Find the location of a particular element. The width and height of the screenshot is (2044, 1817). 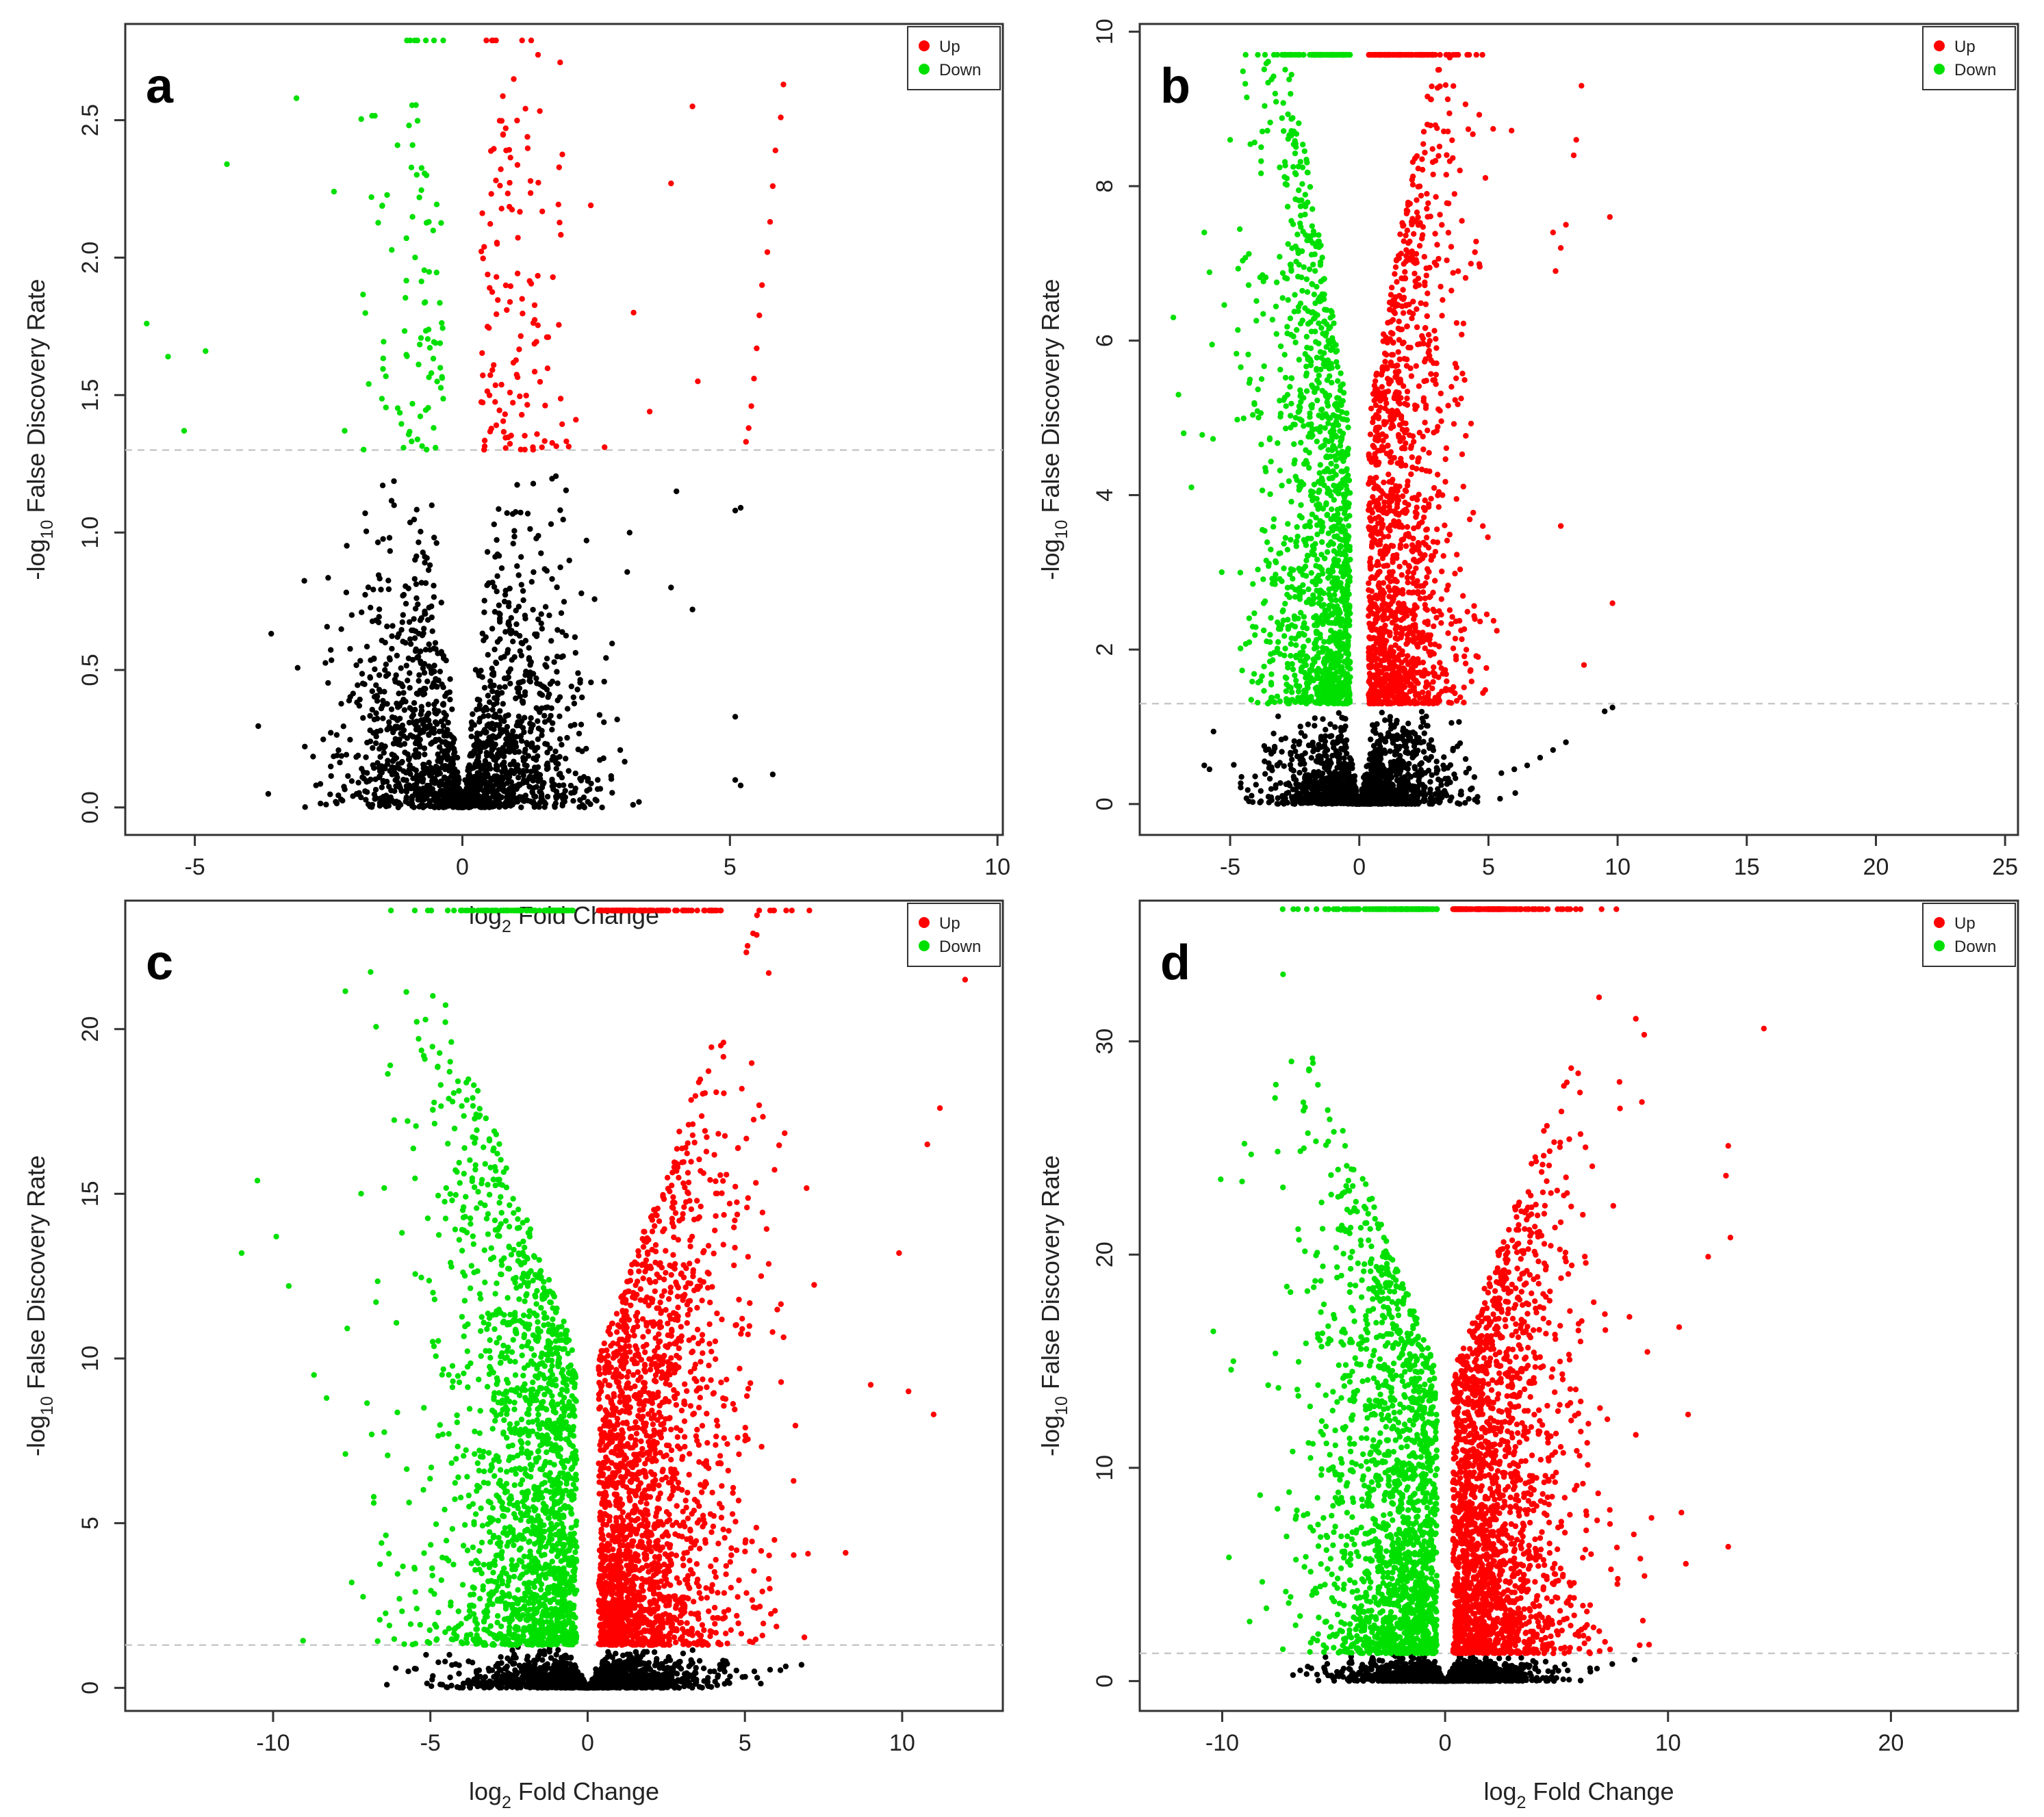

down-points is located at coordinates (1276, 379).